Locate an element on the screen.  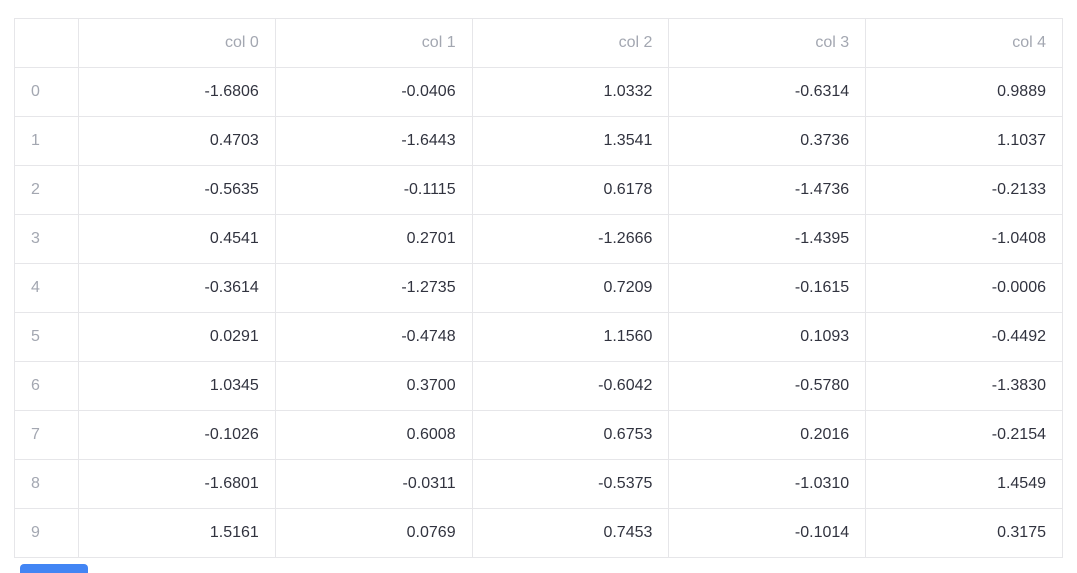
table-cell: 1.1037 is located at coordinates (964, 141).